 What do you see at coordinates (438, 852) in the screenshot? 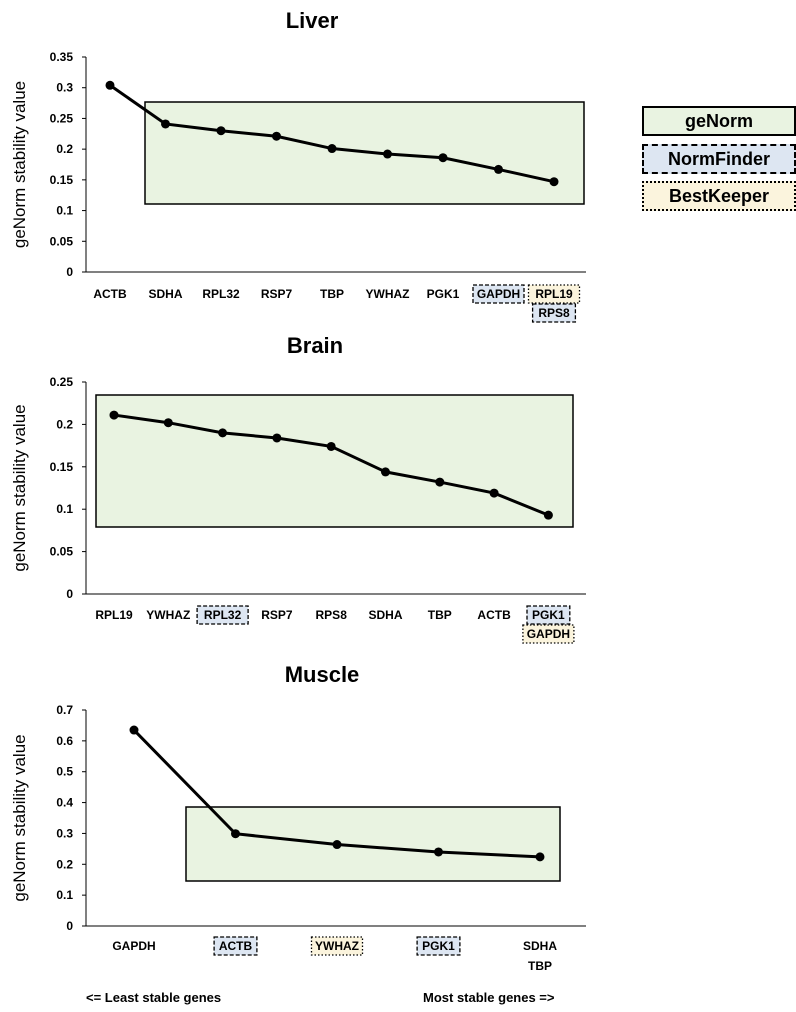
I see `muscle-data-point-pgk1` at bounding box center [438, 852].